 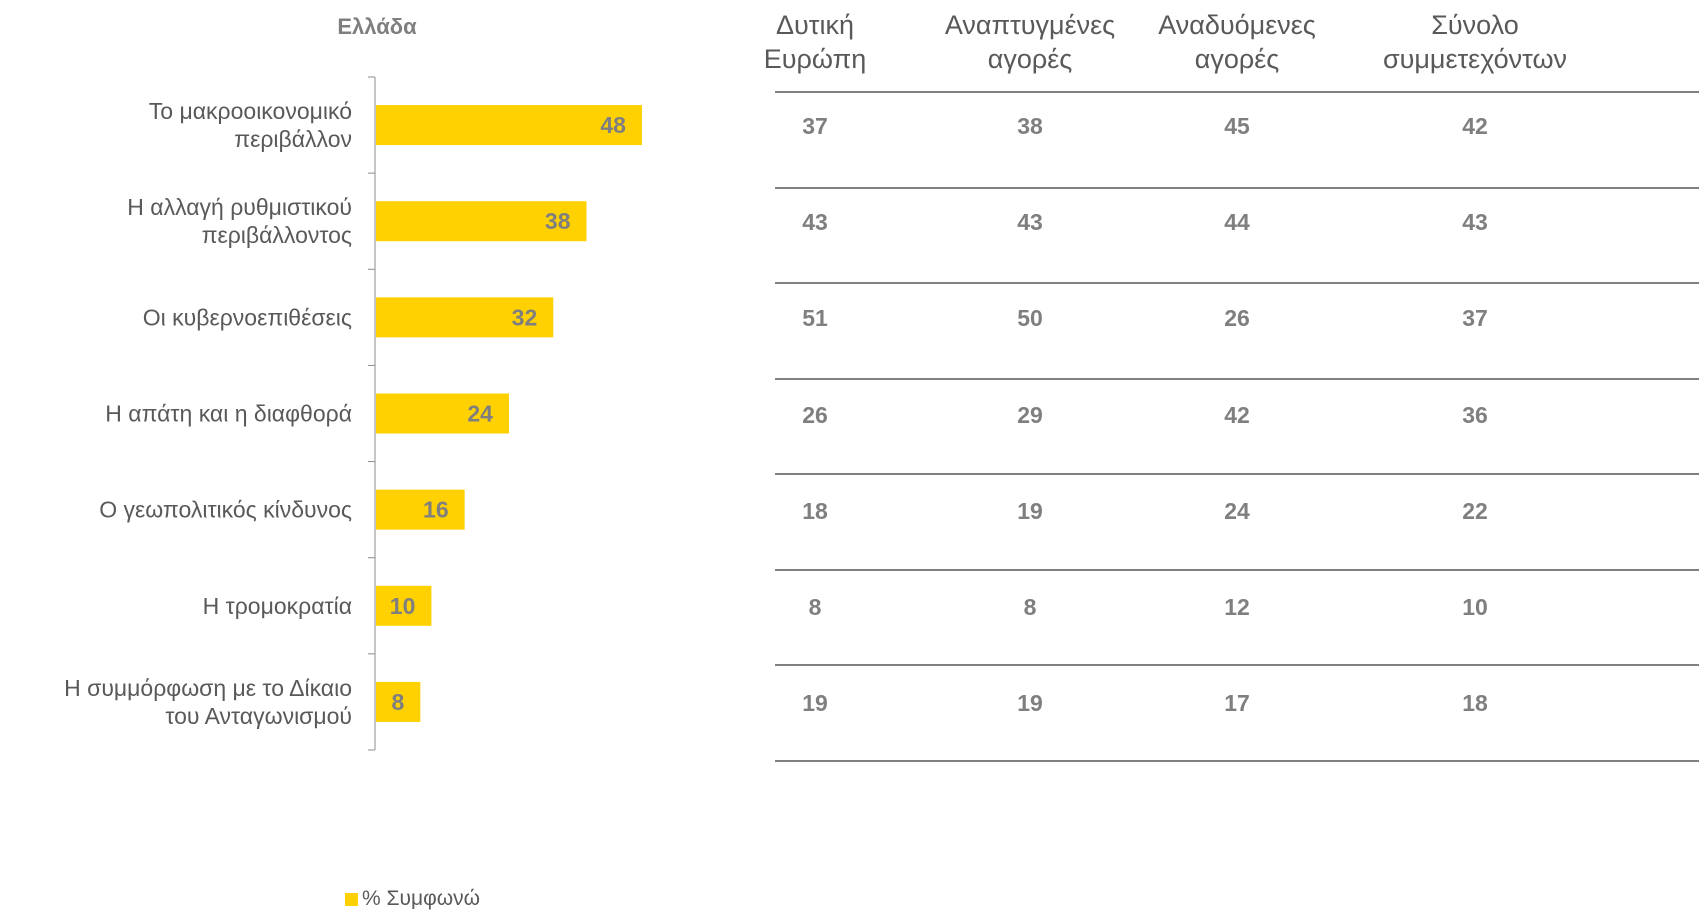 I want to click on bar-value-label: 8, so click(x=398, y=702).